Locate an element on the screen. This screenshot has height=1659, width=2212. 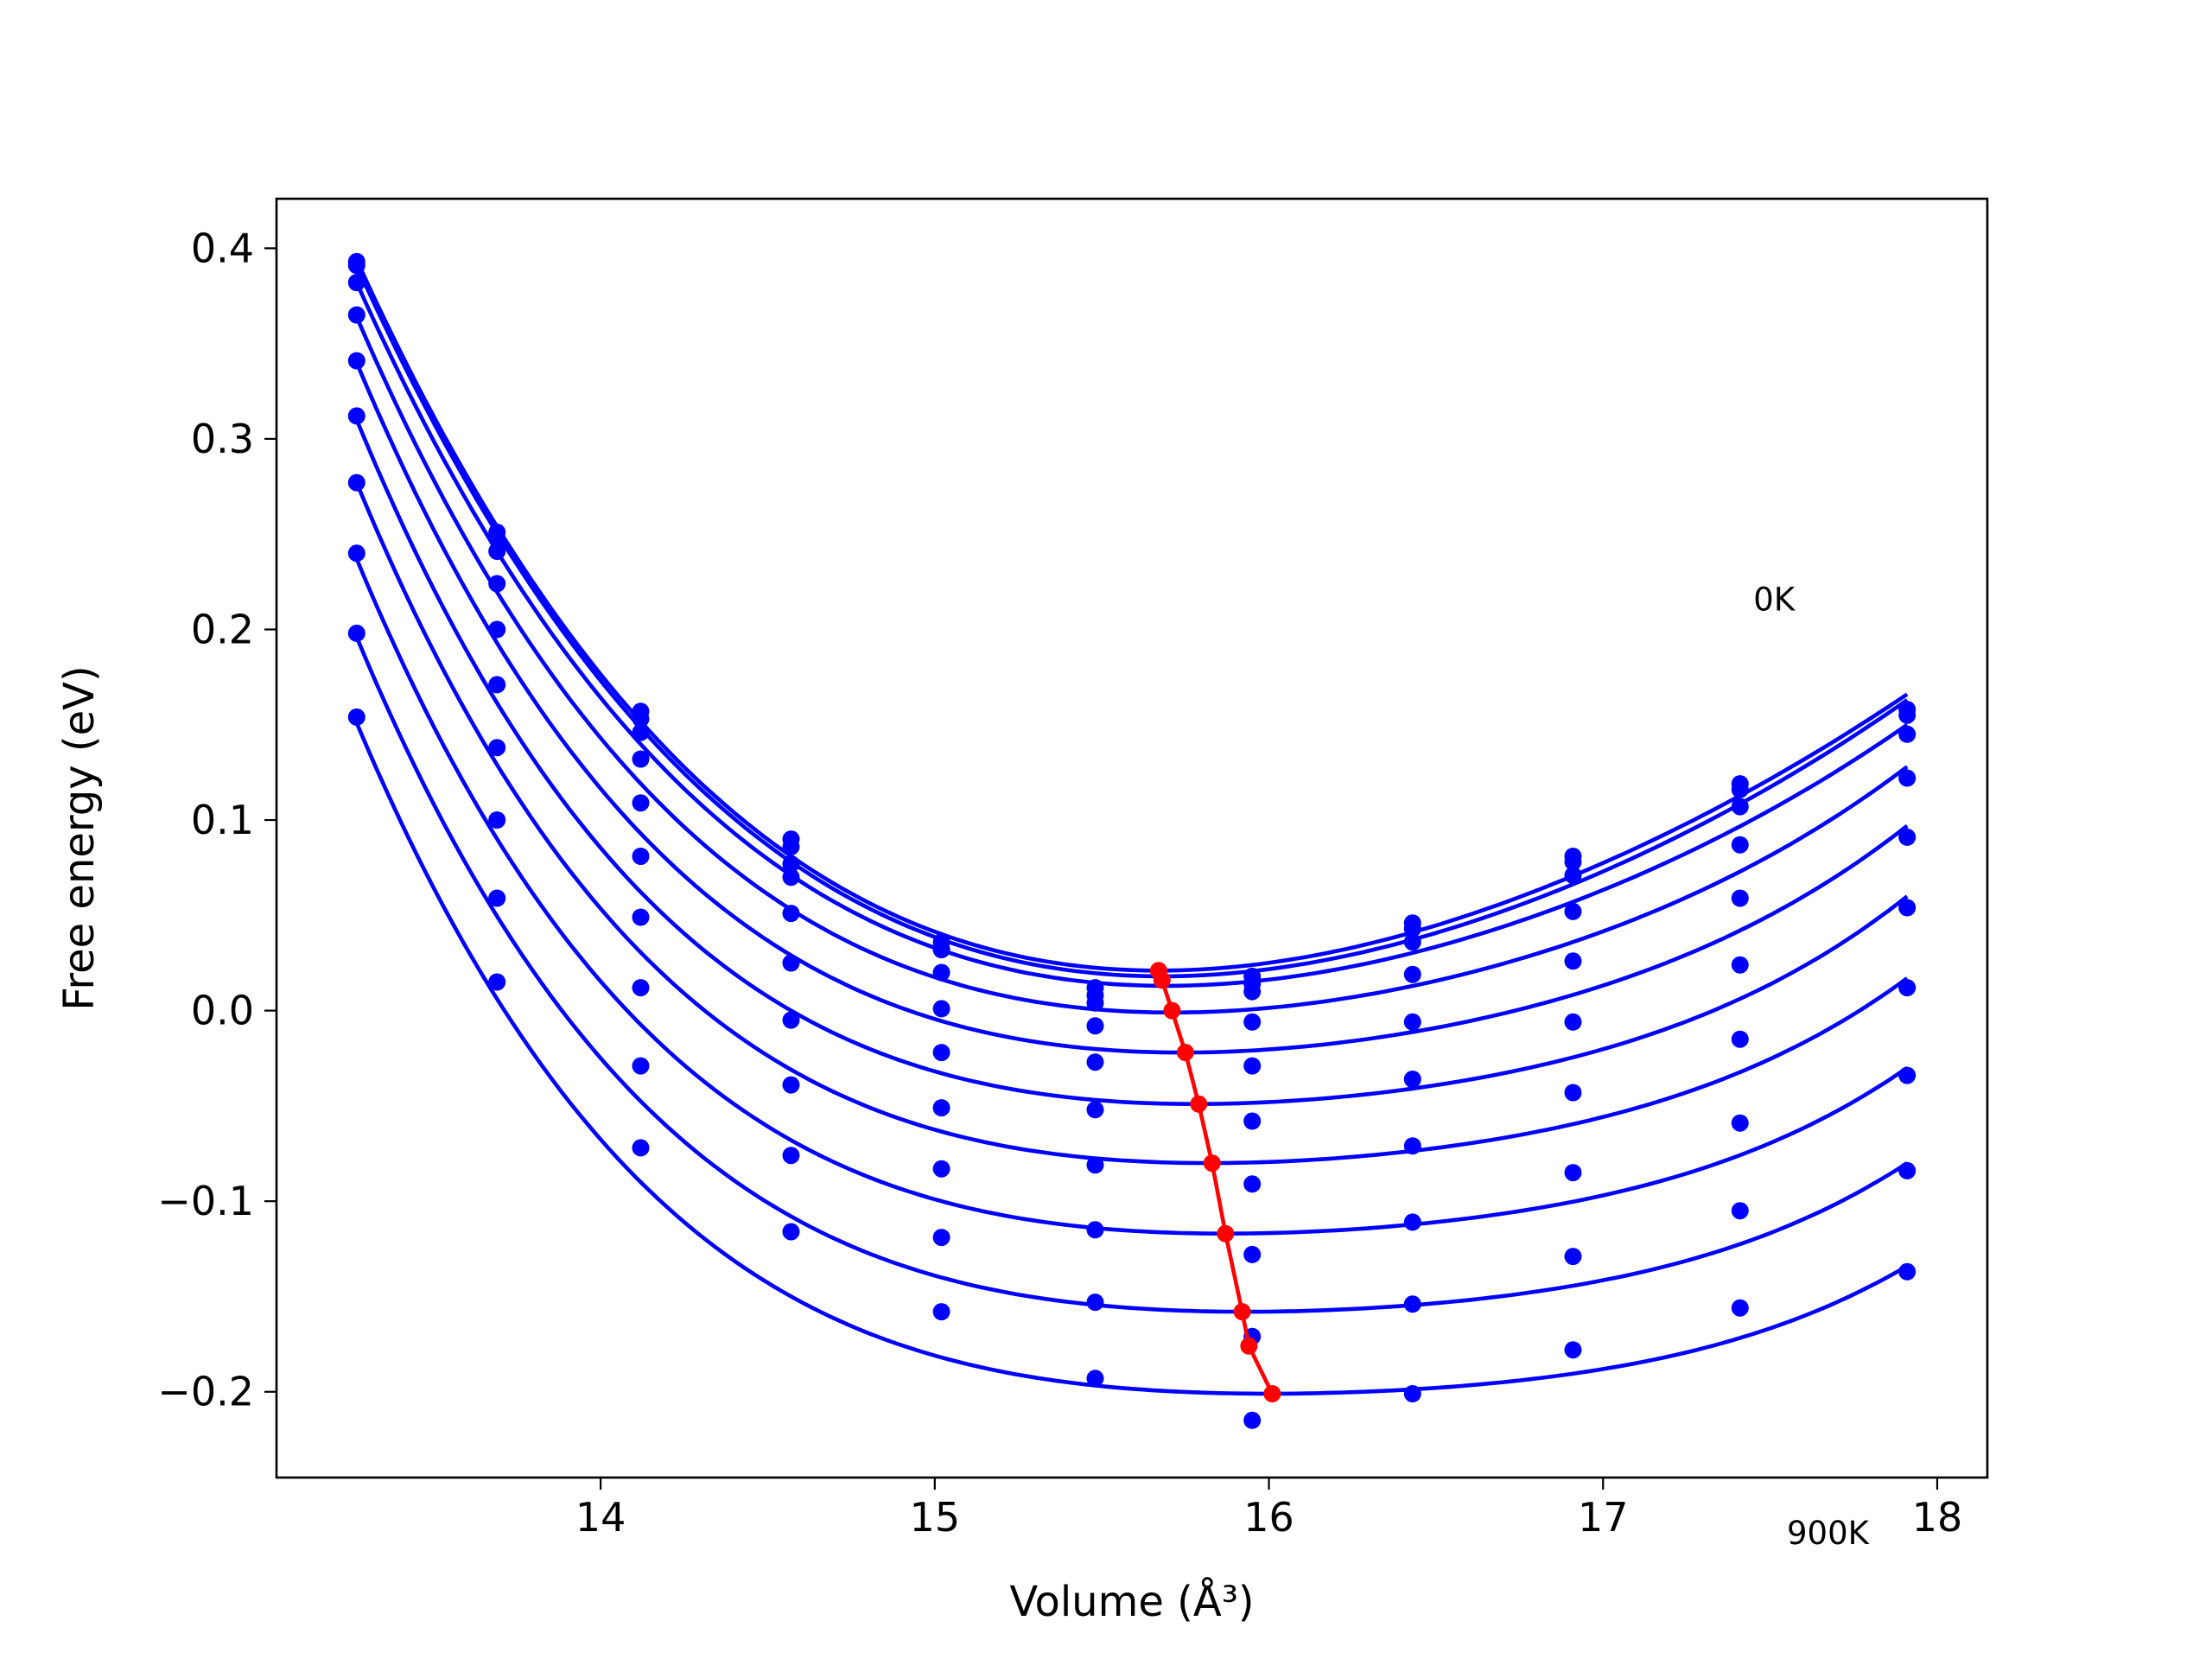
x-axis-ticks: 14 15 16 17 18 is located at coordinates (1268, 1509).